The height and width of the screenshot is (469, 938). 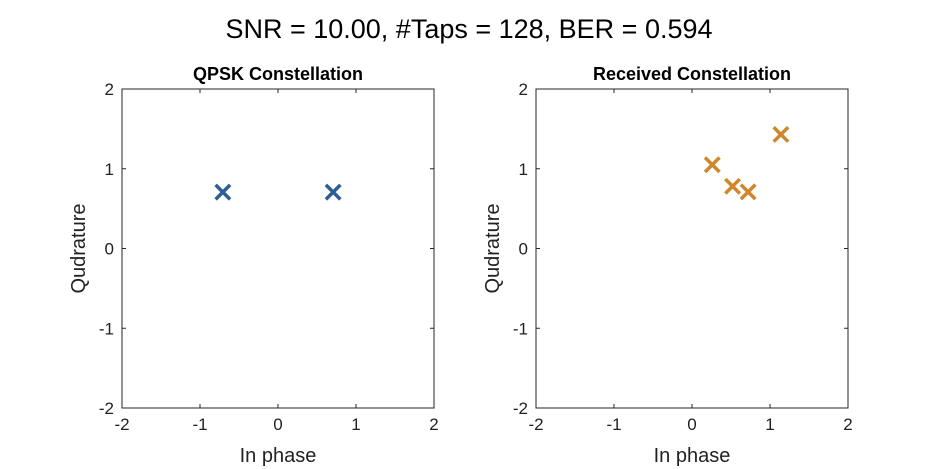 I want to click on panel-title: Received Constellation, so click(x=692, y=74).